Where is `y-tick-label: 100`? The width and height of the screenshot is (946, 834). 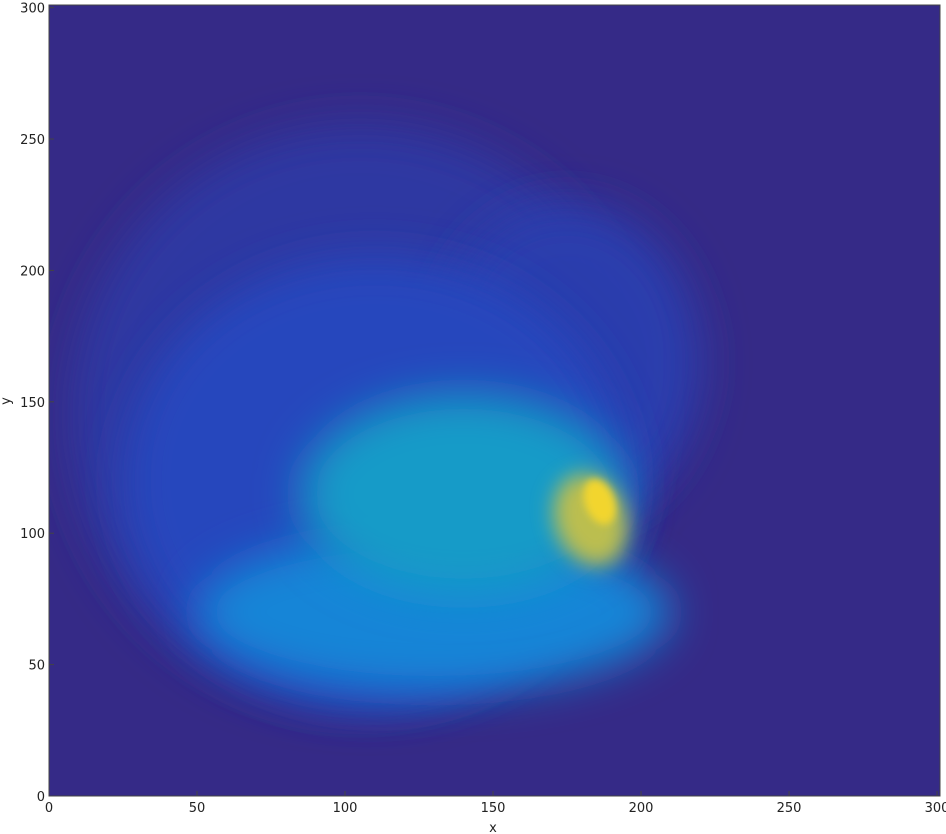 y-tick-label: 100 is located at coordinates (32, 534).